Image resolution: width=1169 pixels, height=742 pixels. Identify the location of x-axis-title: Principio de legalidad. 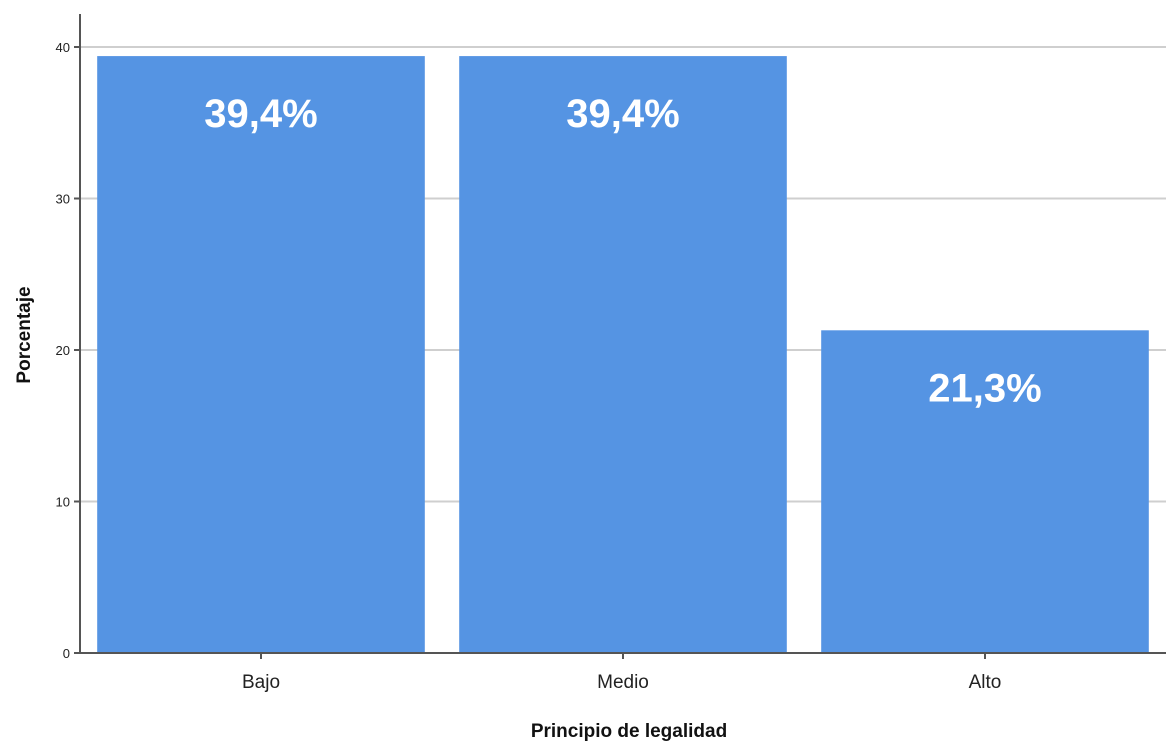
(629, 731).